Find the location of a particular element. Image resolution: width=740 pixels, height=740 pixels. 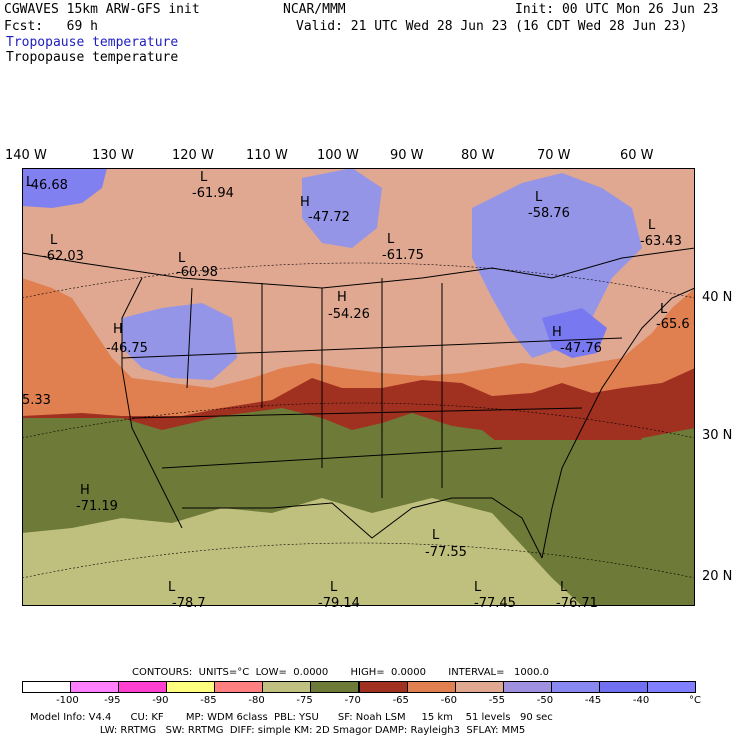

colorbar-tick-label: -45 is located at coordinates (593, 700).